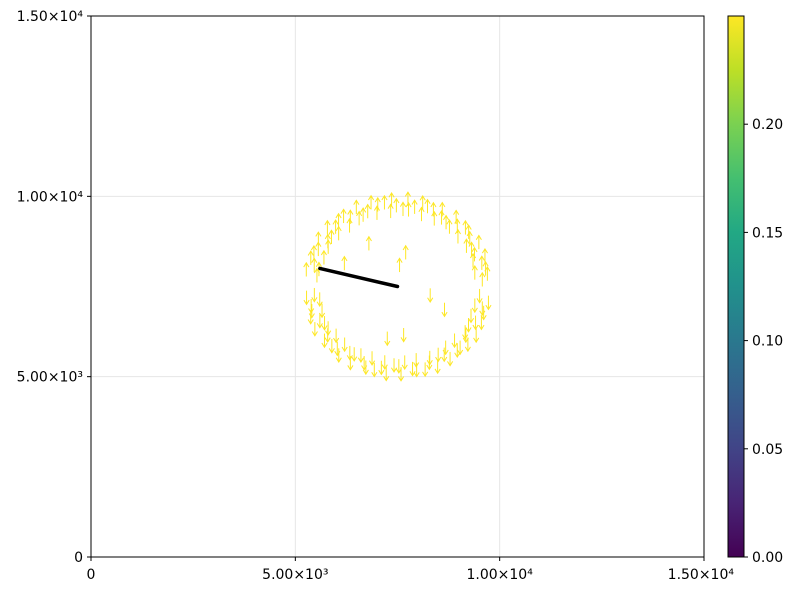  I want to click on colorbar-tick-label: 0.05, so click(767, 450).